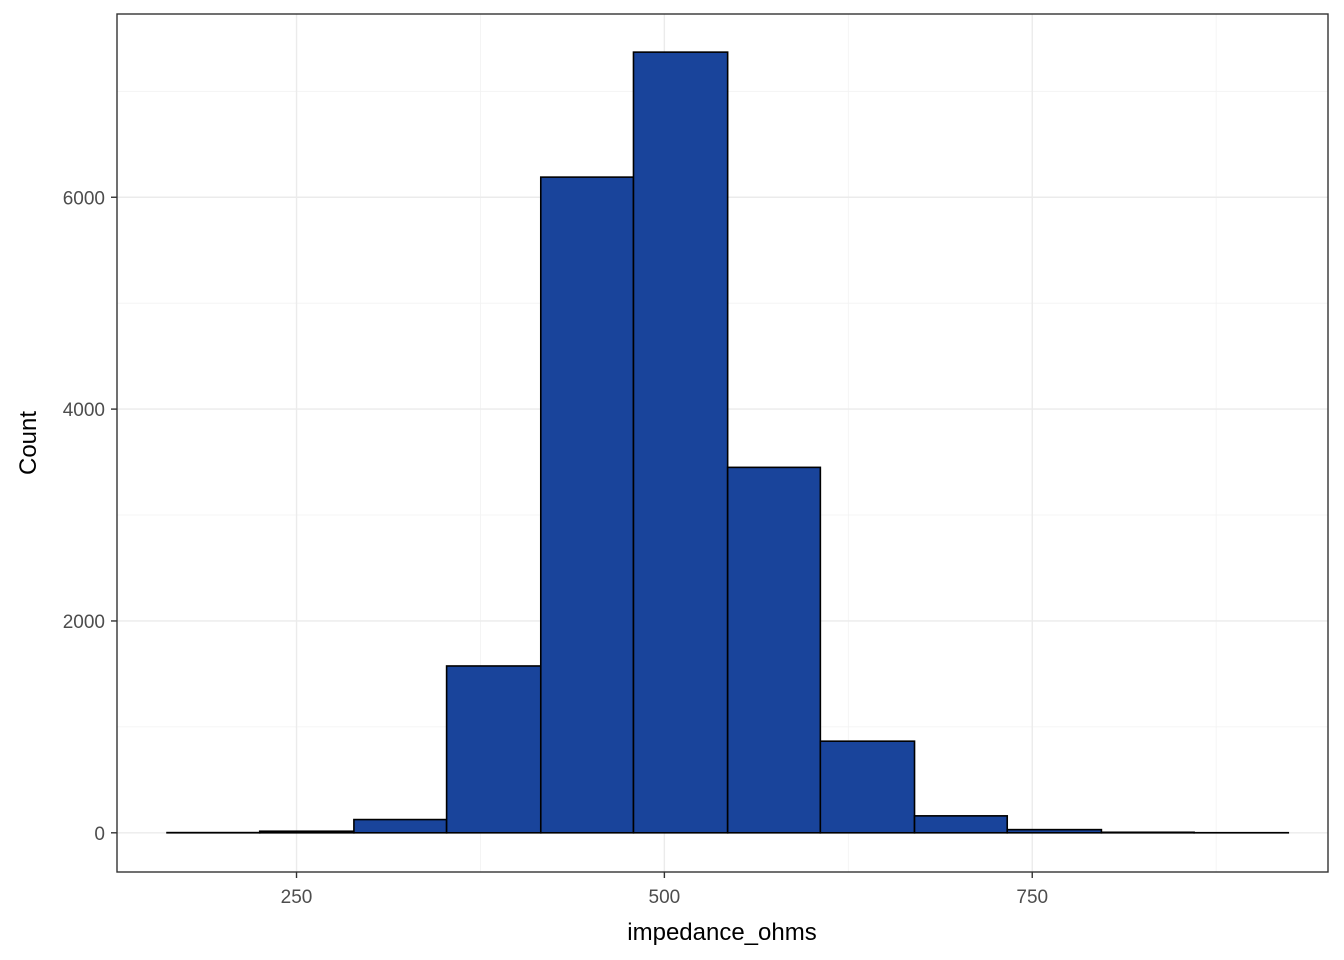  I want to click on y-axis: 0 2000 4000 6000, so click(90, 516).